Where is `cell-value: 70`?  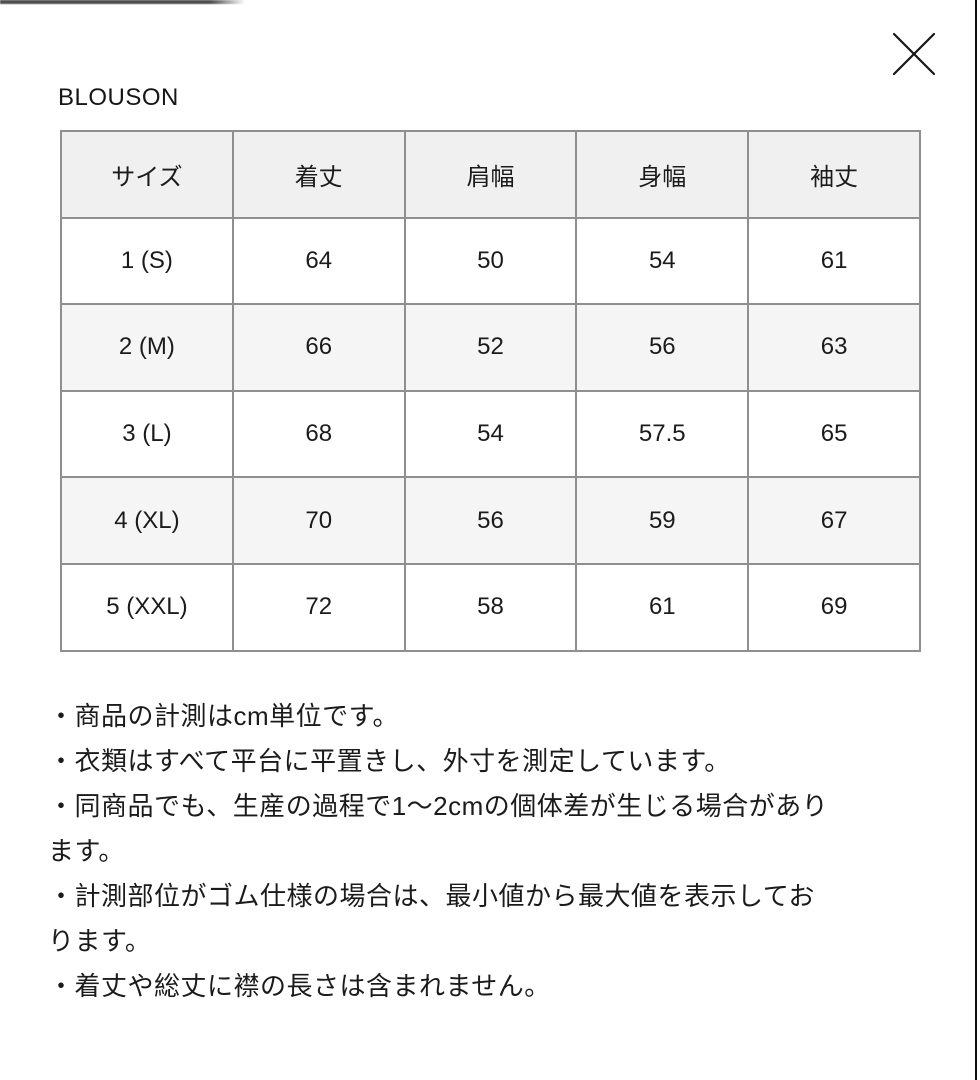
cell-value: 70 is located at coordinates (318, 520).